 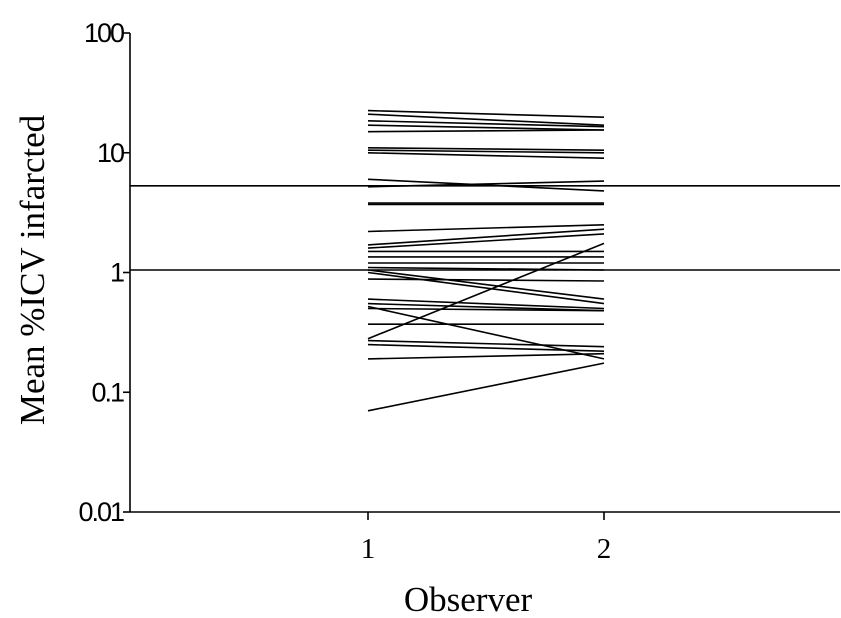 What do you see at coordinates (104, 33) in the screenshot?
I see `y-tick-label-5: 100` at bounding box center [104, 33].